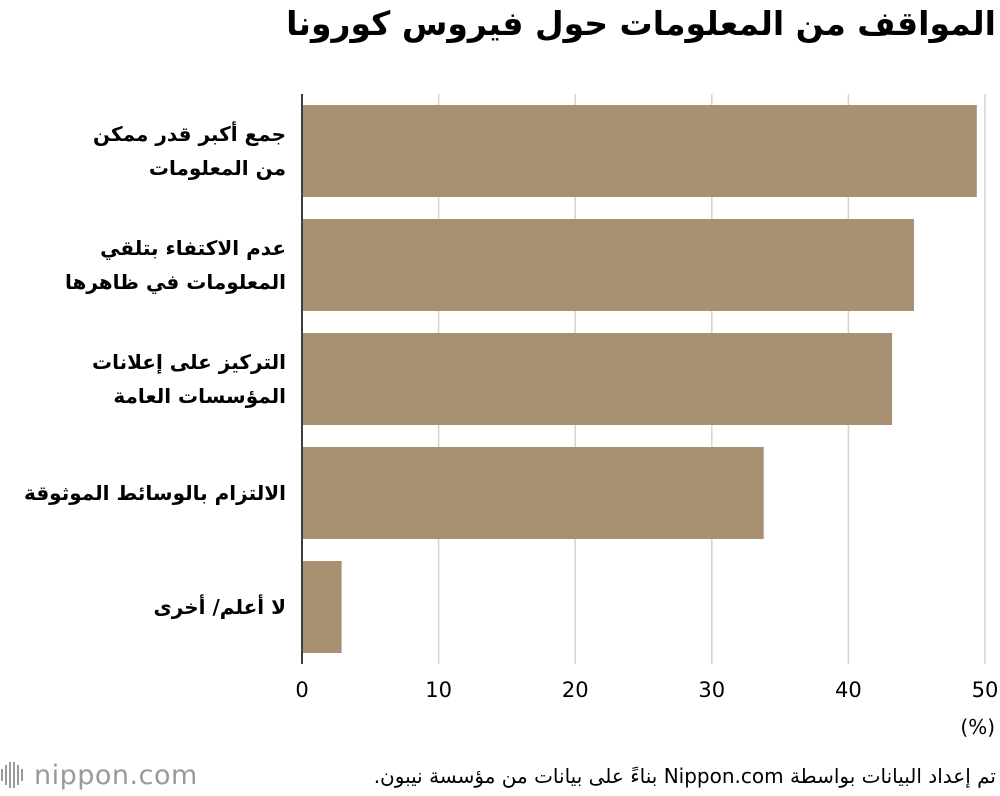 Image resolution: width=1000 pixels, height=796 pixels. What do you see at coordinates (711, 690) in the screenshot?
I see `x-tick-label-30: 30` at bounding box center [711, 690].